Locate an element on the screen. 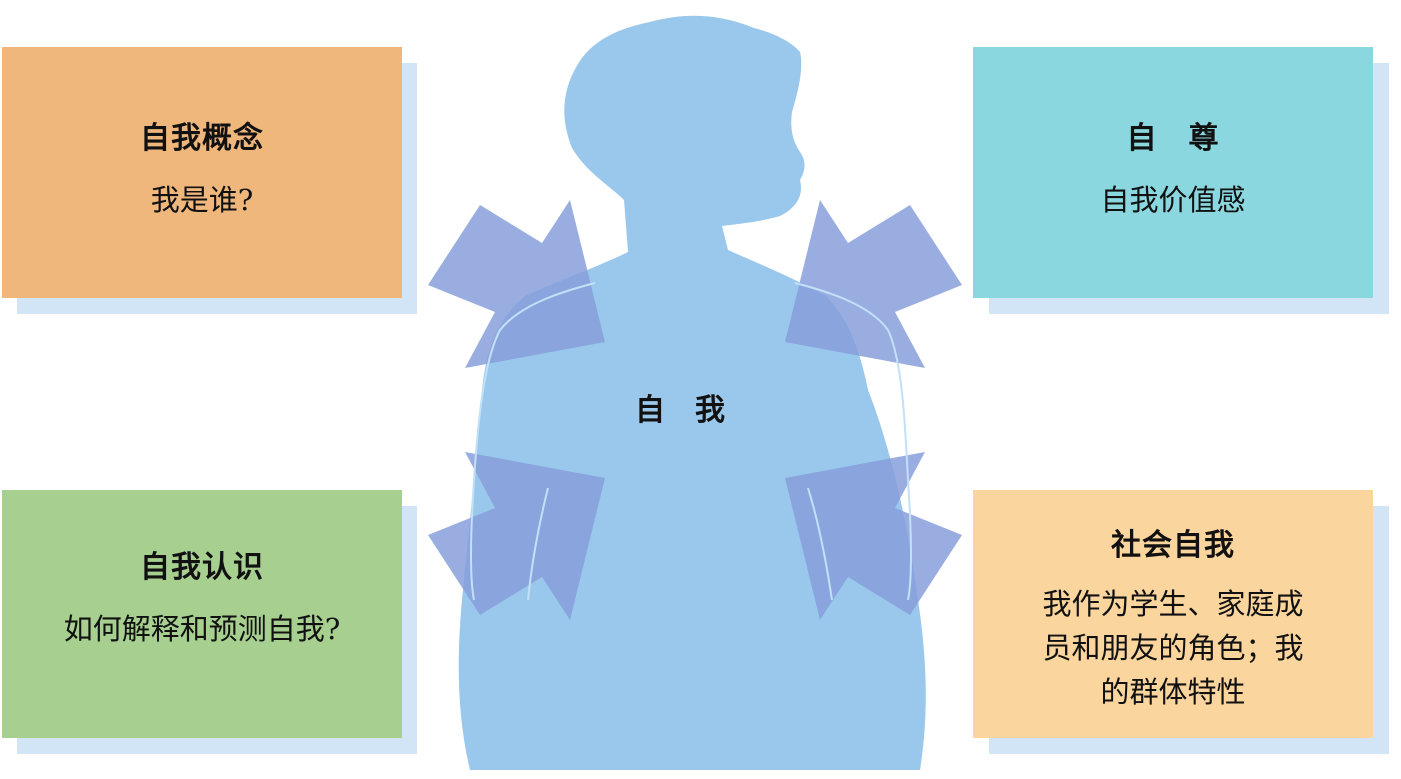 The width and height of the screenshot is (1401, 779). center-label: 自 我 is located at coordinates (680, 410).